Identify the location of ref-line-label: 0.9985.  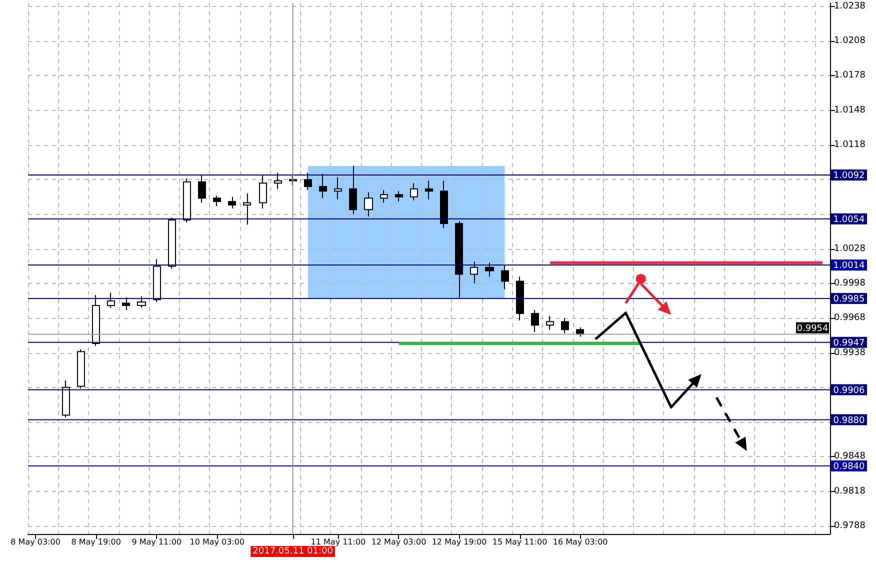
(849, 299).